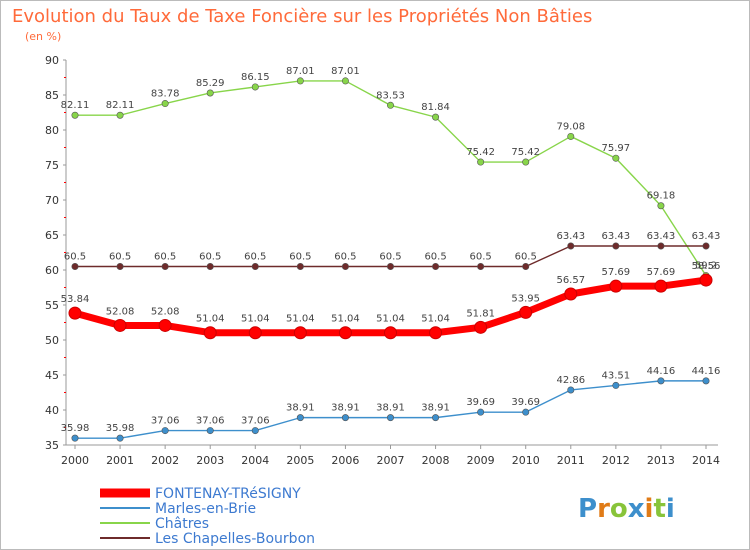  What do you see at coordinates (659, 509) in the screenshot?
I see `logo-letter: t` at bounding box center [659, 509].